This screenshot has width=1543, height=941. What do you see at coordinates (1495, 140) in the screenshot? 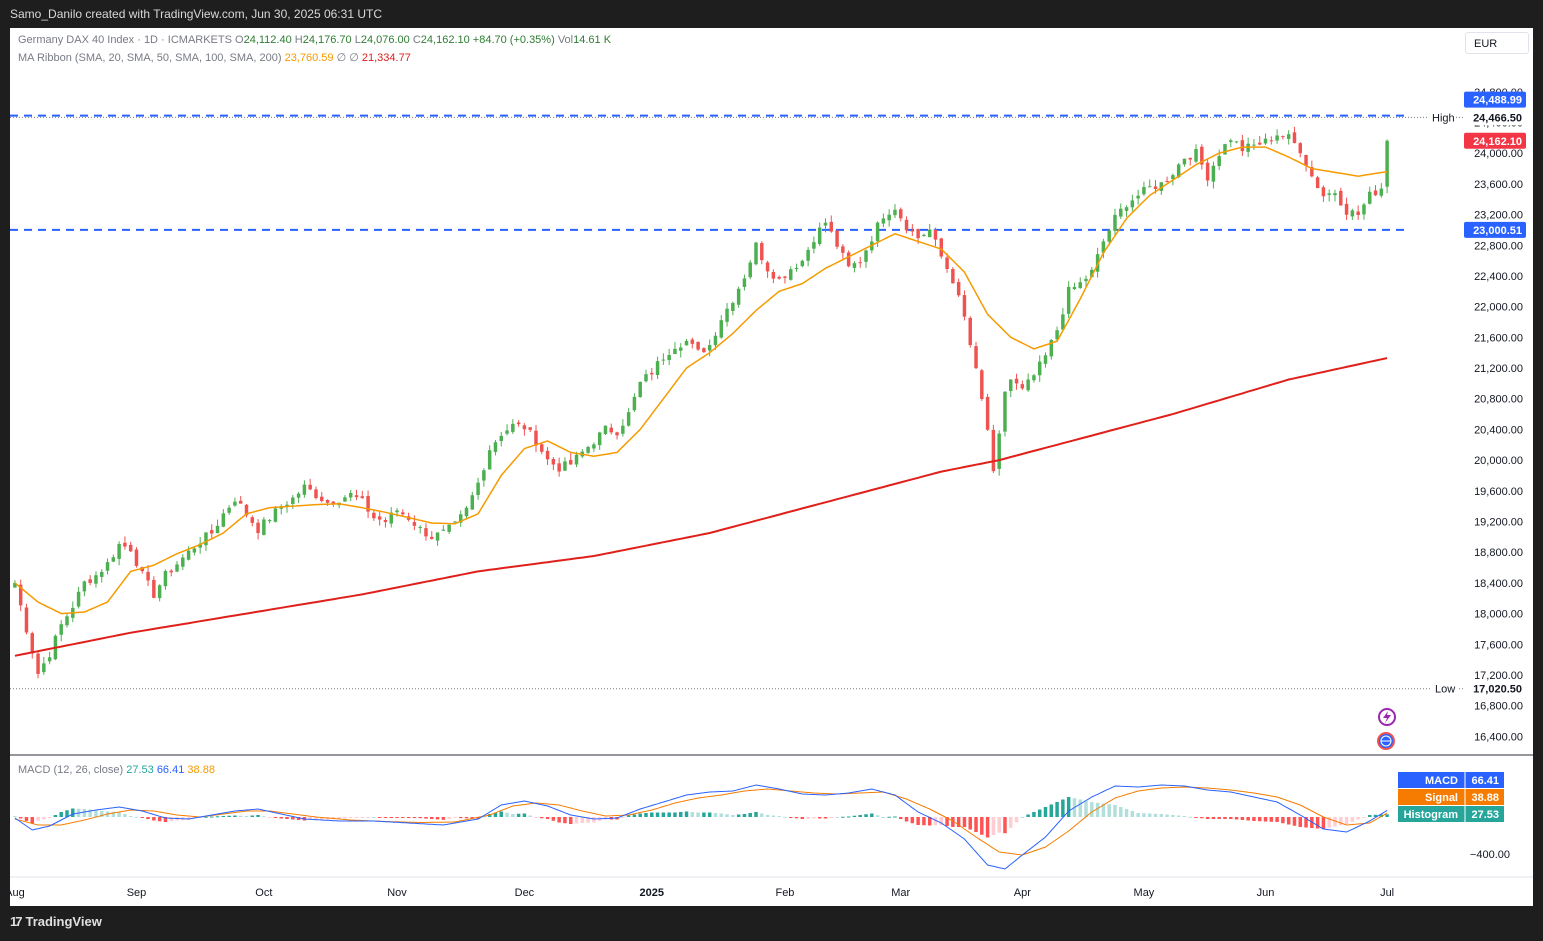
I see `badge-last-price: 24,162.10` at bounding box center [1495, 140].